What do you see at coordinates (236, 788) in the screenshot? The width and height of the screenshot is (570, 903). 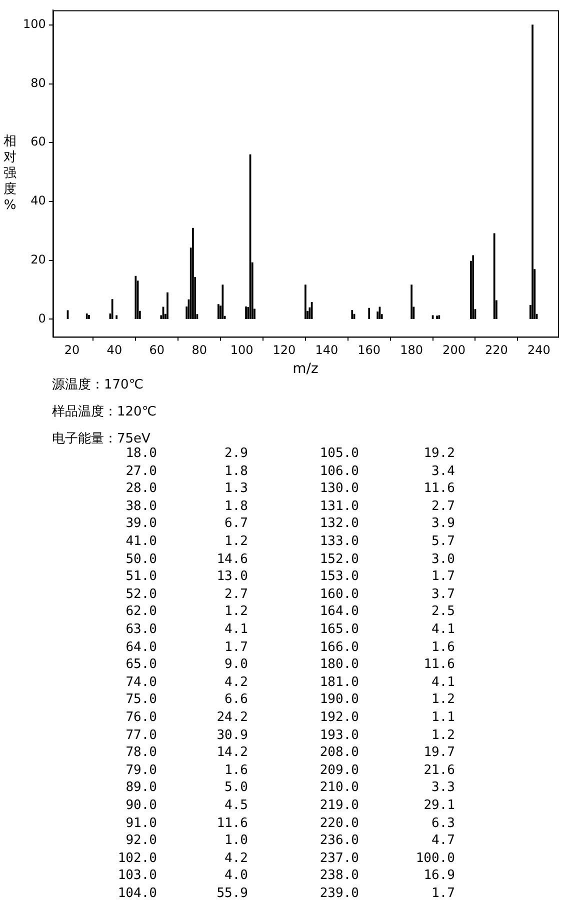 I see `text: 5.0` at bounding box center [236, 788].